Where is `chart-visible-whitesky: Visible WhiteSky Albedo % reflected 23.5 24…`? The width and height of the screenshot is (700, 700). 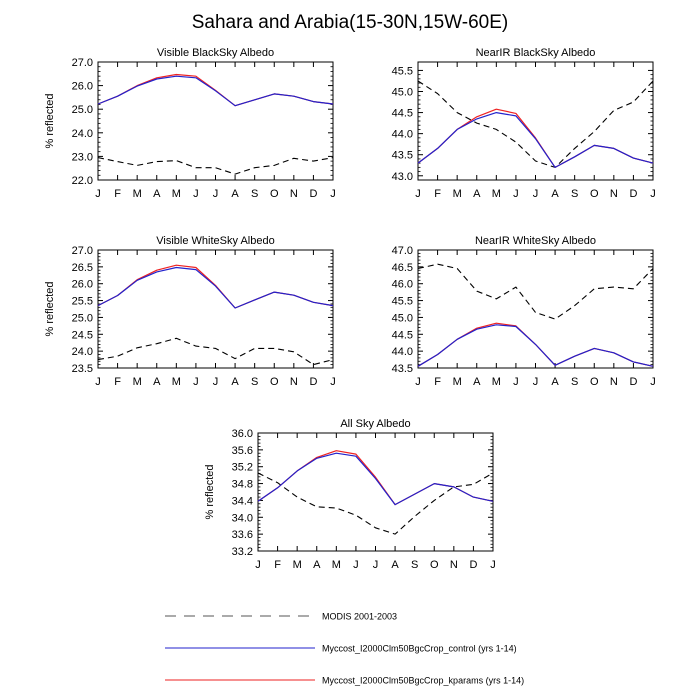
chart-visible-whitesky: Visible WhiteSky Albedo % reflected 23.5 24… is located at coordinates (190, 311).